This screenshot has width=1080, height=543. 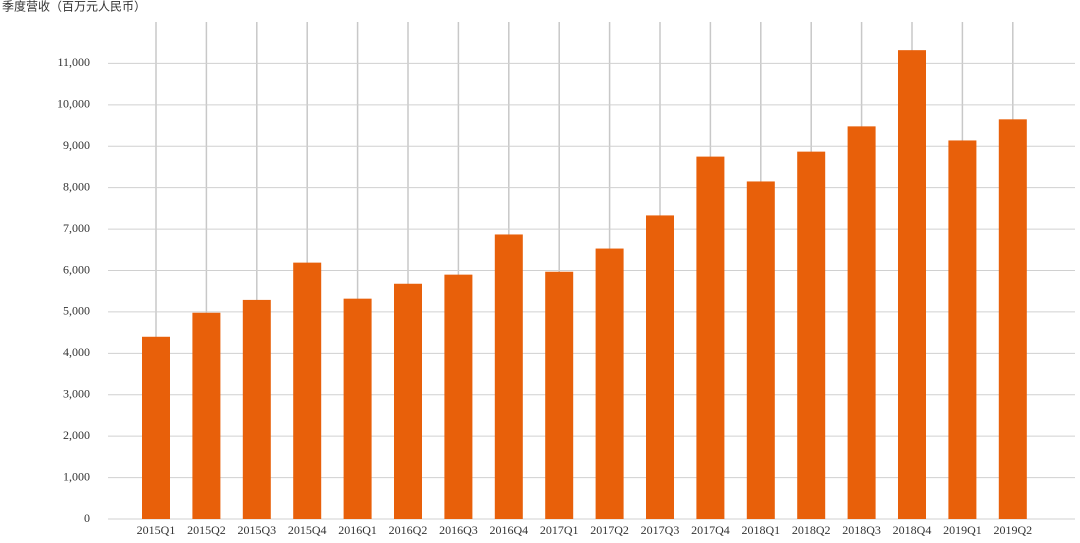 What do you see at coordinates (76, 269) in the screenshot?
I see `y-tick-label: 6,000` at bounding box center [76, 269].